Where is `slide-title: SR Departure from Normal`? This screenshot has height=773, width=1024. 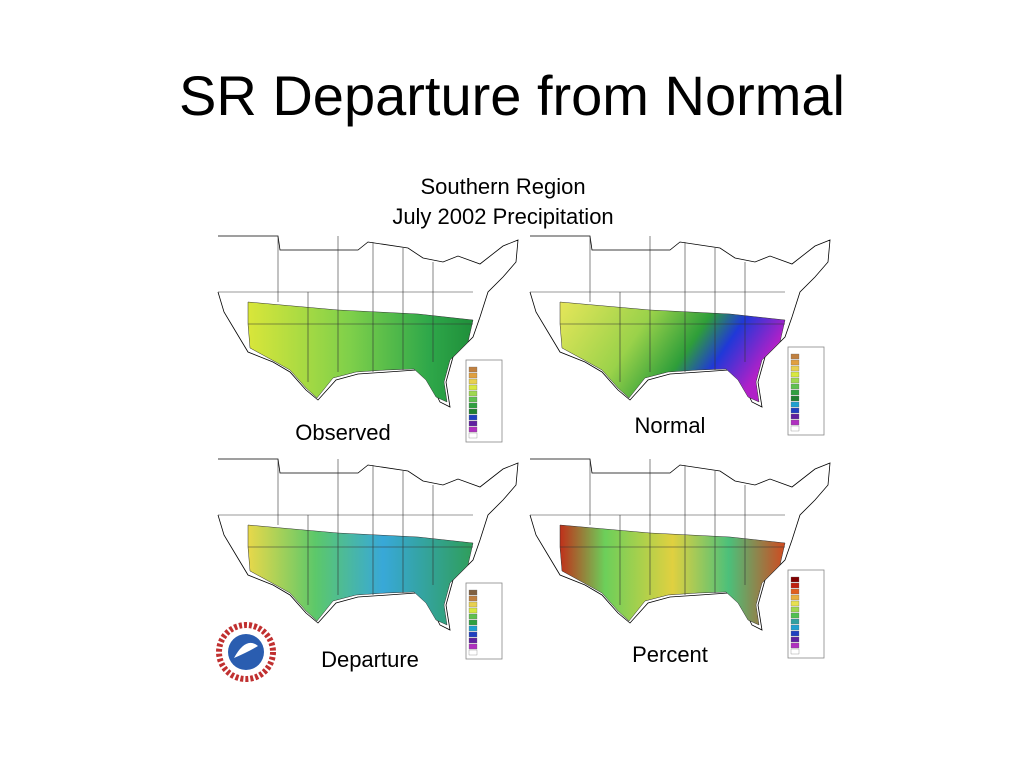 slide-title: SR Departure from Normal is located at coordinates (512, 95).